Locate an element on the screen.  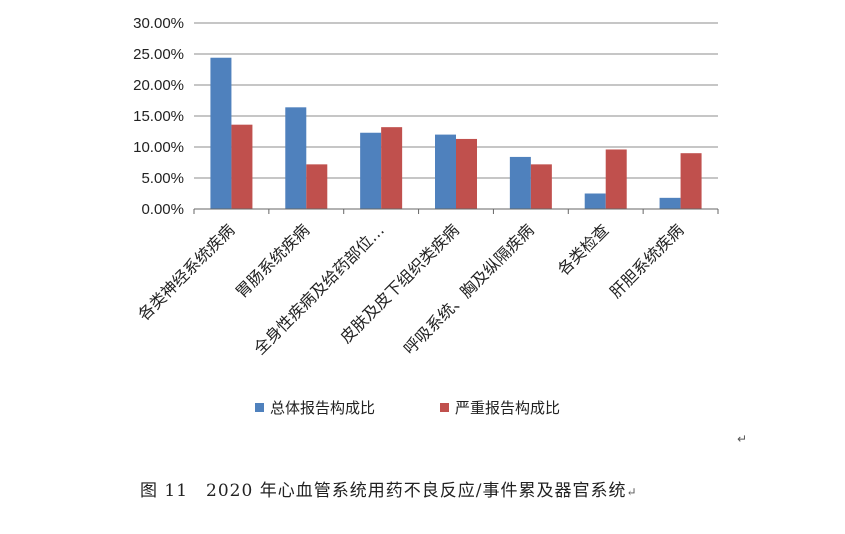
y-tick-label: 0.00% is located at coordinates (162, 209).